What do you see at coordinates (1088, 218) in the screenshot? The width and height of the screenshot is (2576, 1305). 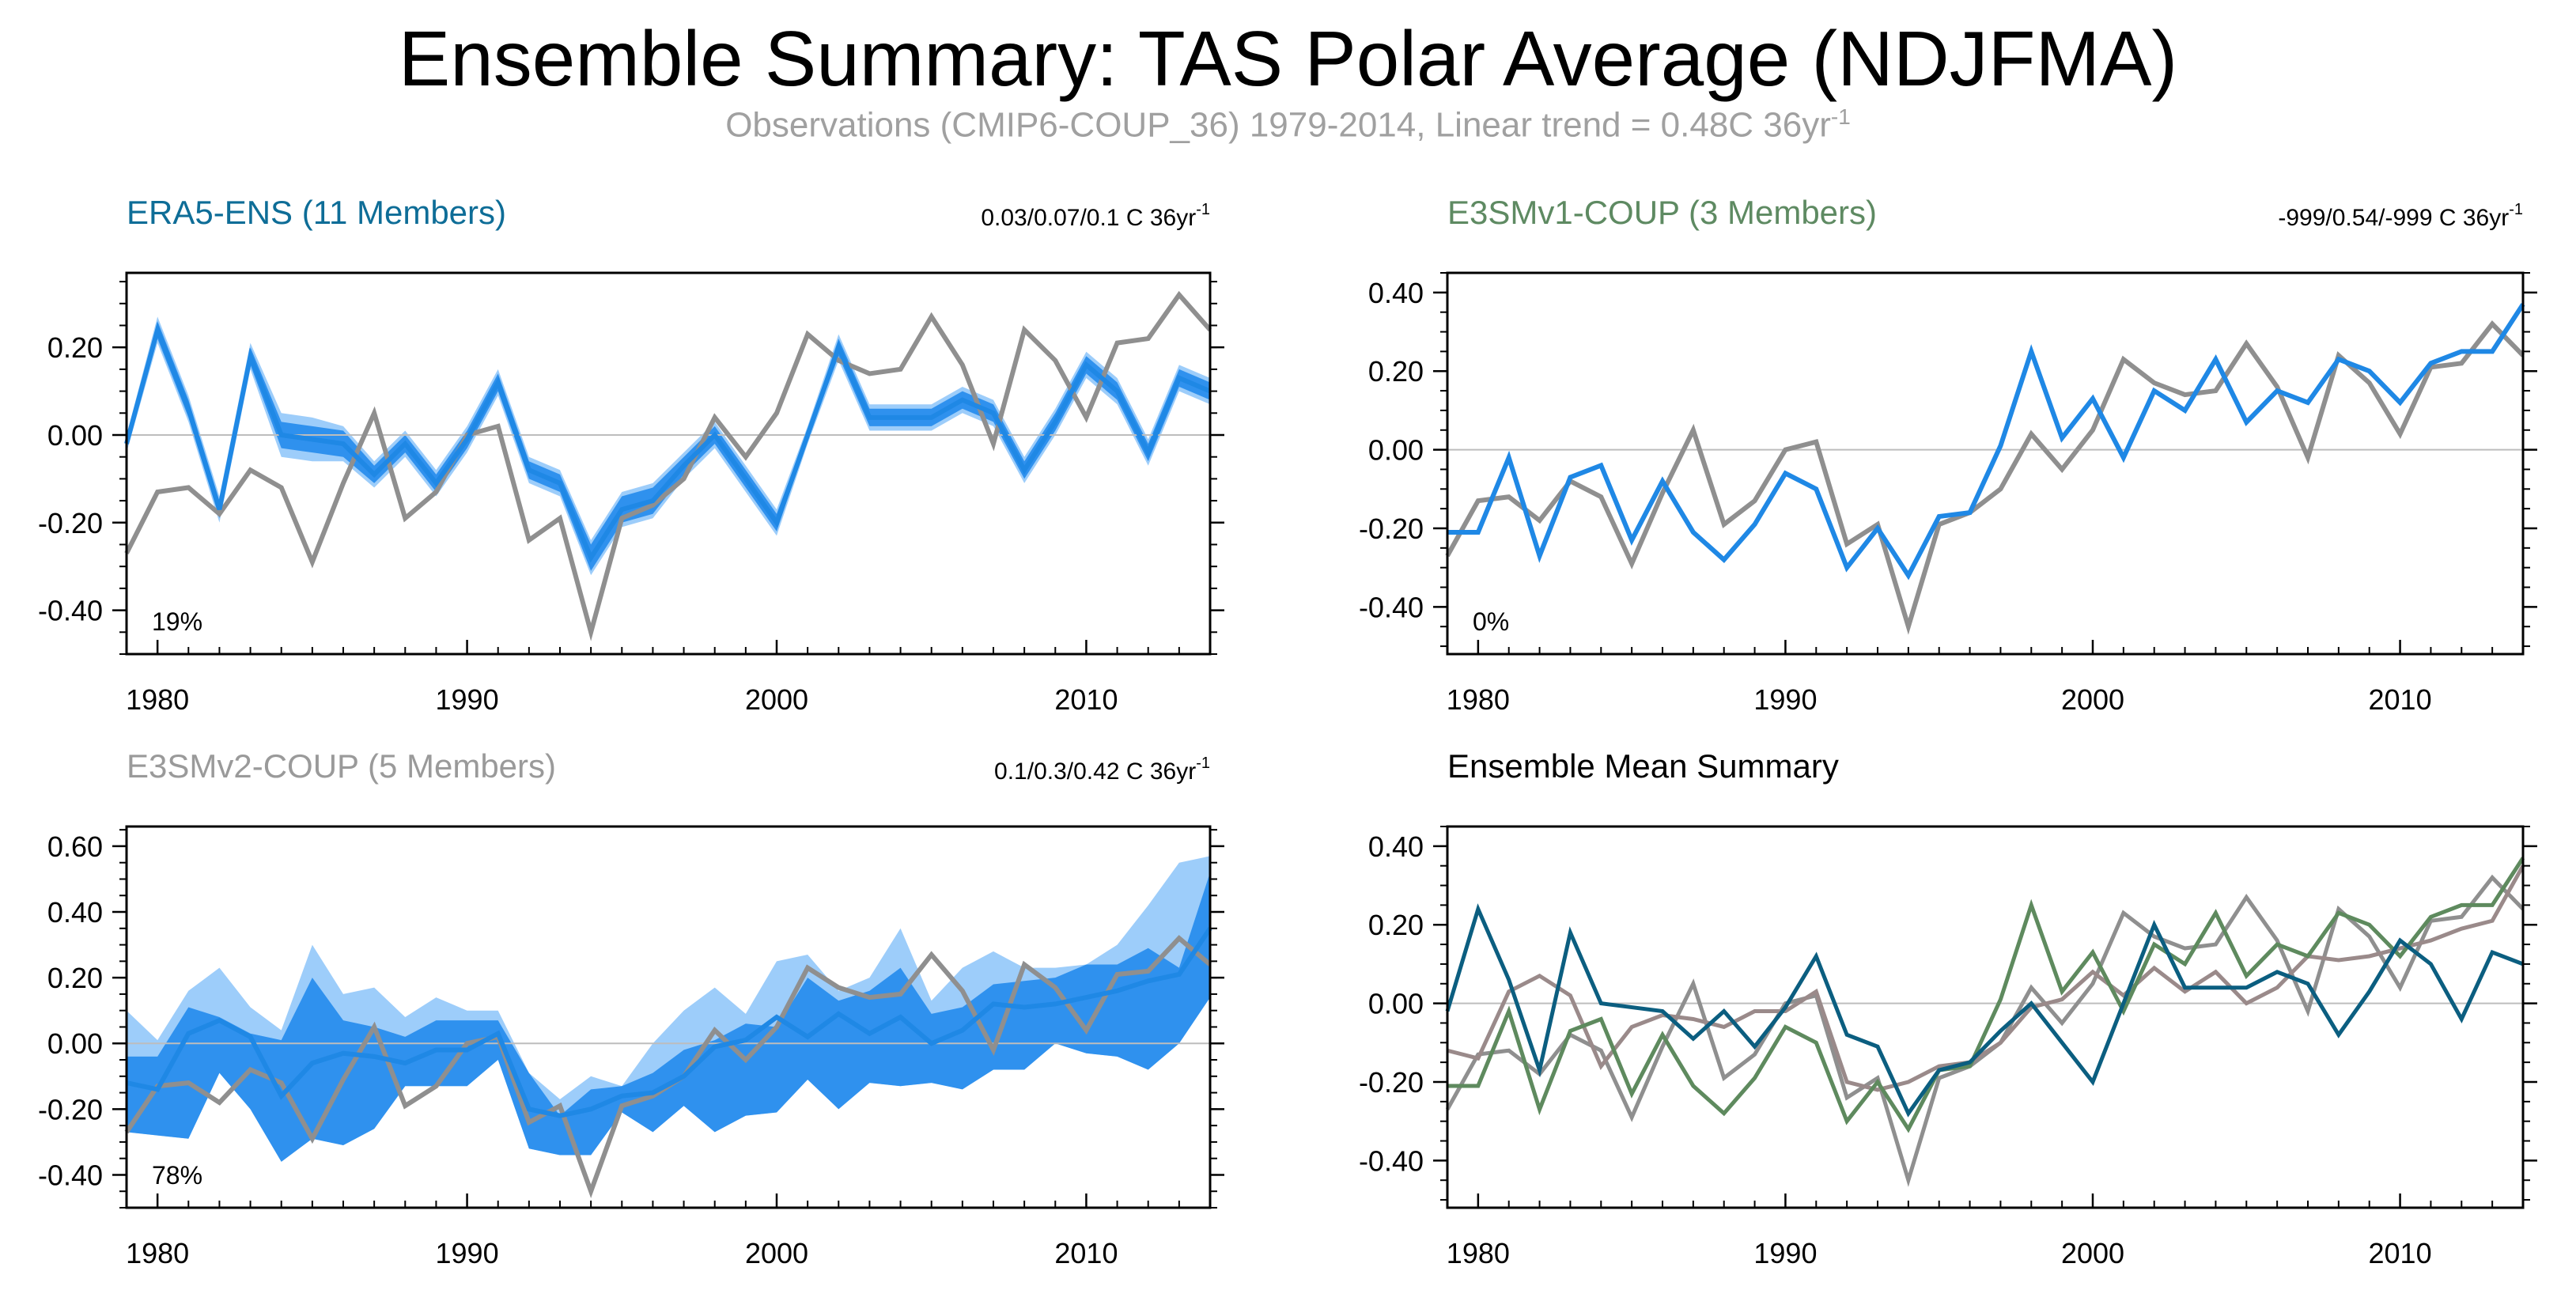 I see `trend-label-text: 0.03/0.07/0.1 C 36yr` at bounding box center [1088, 218].